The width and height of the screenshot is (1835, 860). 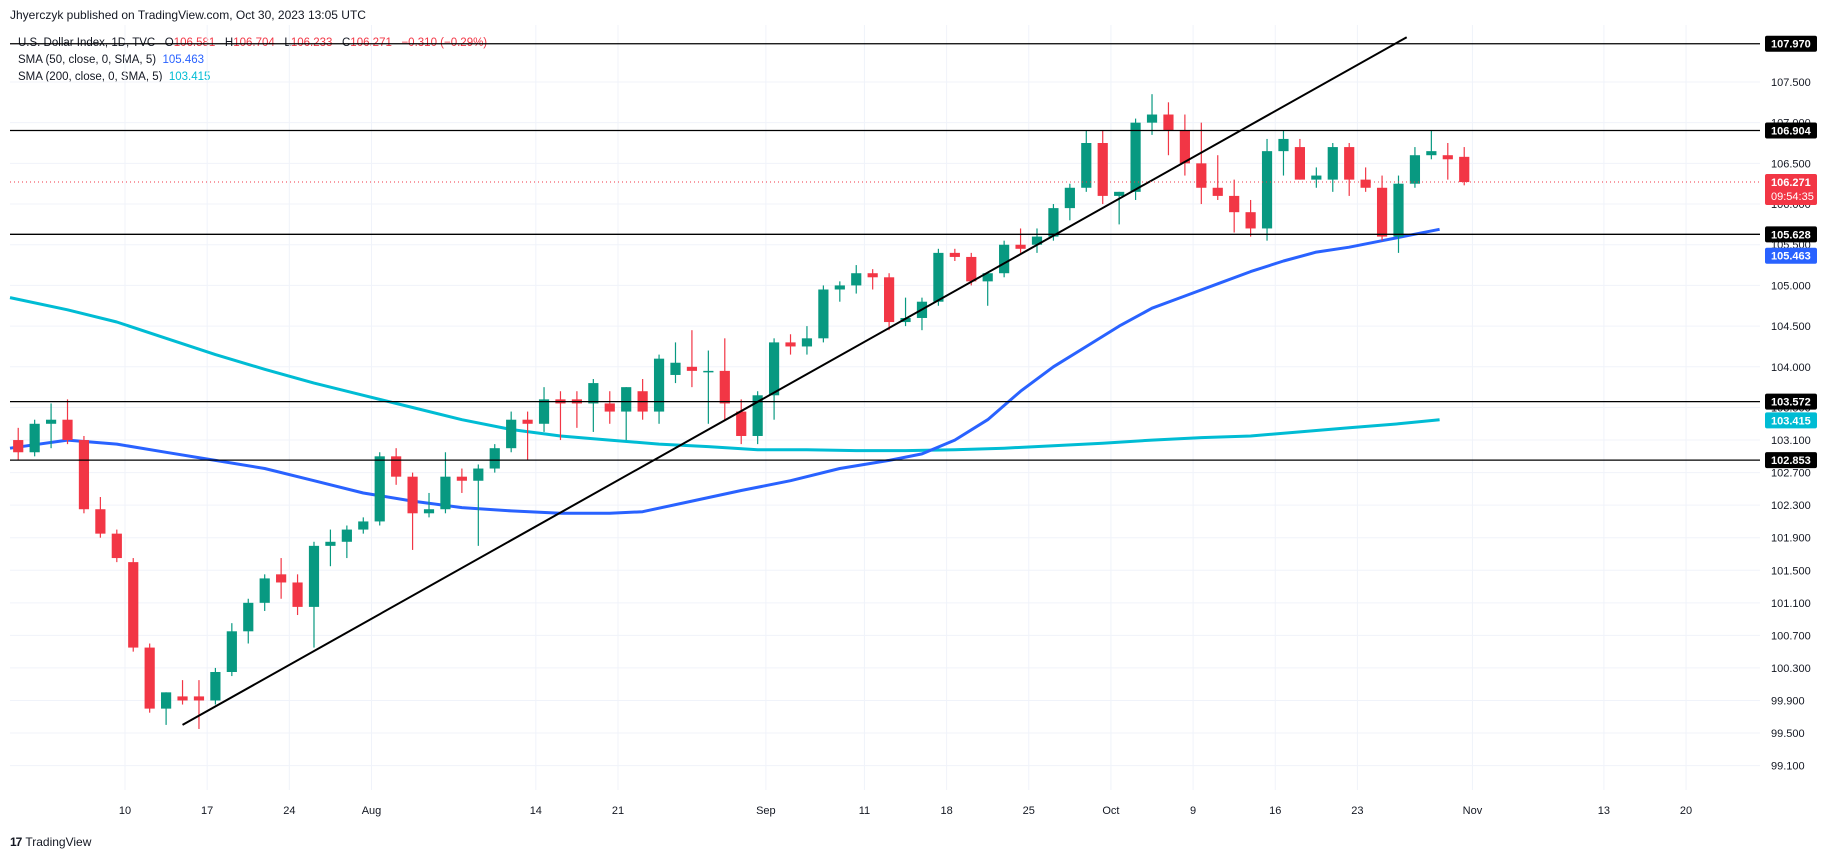 What do you see at coordinates (766, 811) in the screenshot?
I see `x-tick-label: Sep` at bounding box center [766, 811].